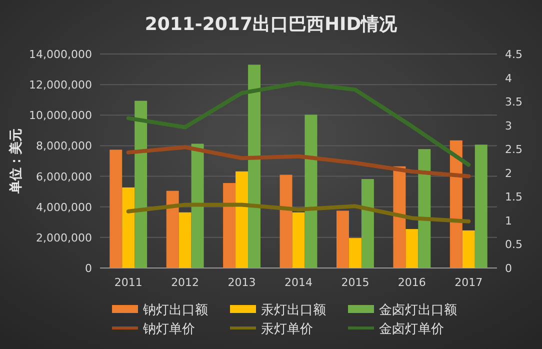 This screenshot has width=542, height=349. What do you see at coordinates (513, 149) in the screenshot?
I see `y2-tick-label: 2.5` at bounding box center [513, 149].